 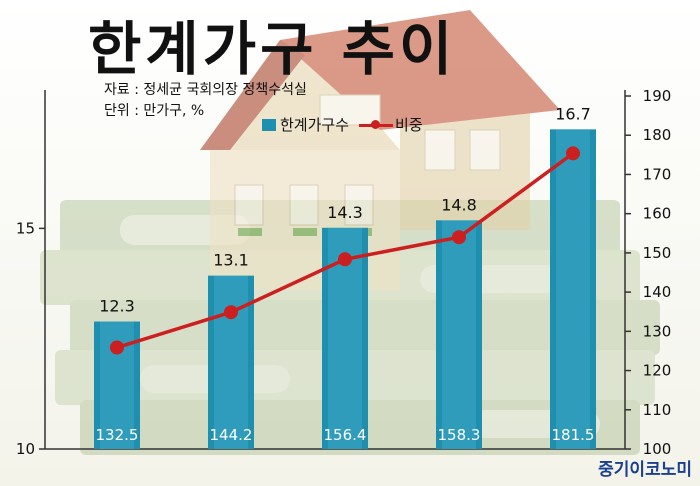 What do you see at coordinates (269, 124) in the screenshot?
I see `legend-bar-swatch` at bounding box center [269, 124].